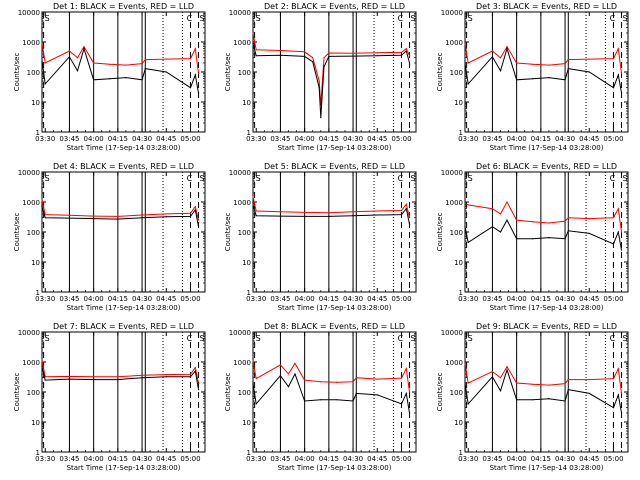  Describe the element at coordinates (613, 139) in the screenshot. I see `x-tick-label: 05:00` at that location.